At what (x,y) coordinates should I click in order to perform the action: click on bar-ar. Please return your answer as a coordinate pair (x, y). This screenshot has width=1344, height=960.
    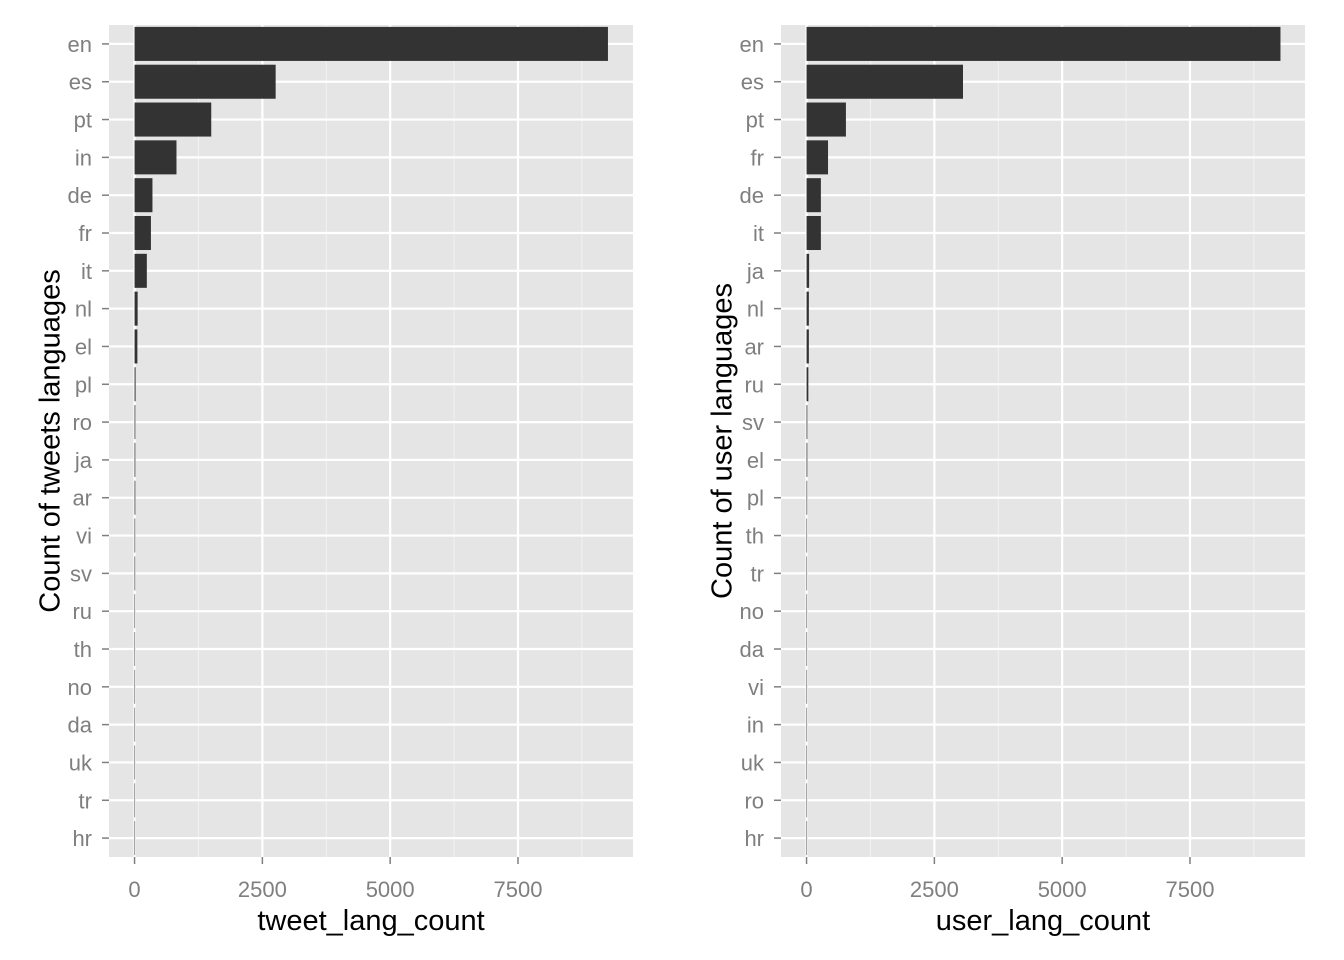
    Looking at the image, I should click on (135, 497).